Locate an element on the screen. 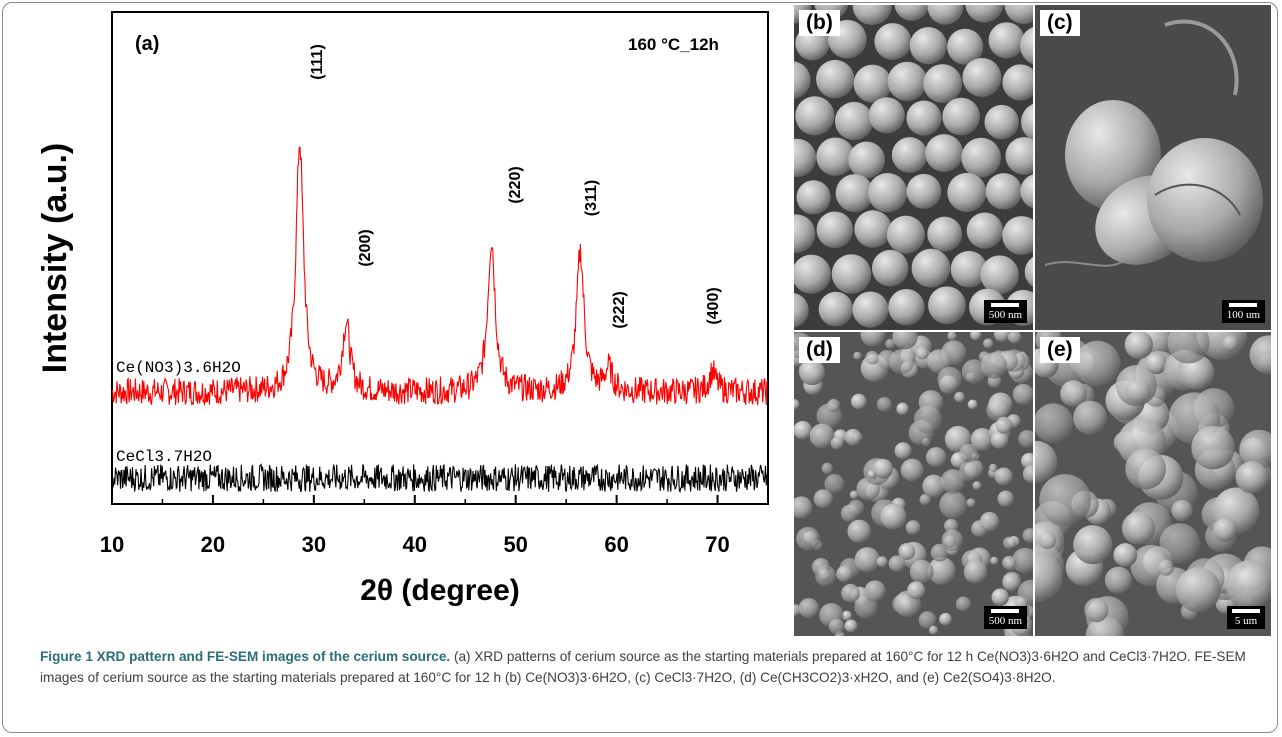 This screenshot has width=1282, height=737. series-name-label: Ce(NO3)3.6H2O is located at coordinates (178, 368).